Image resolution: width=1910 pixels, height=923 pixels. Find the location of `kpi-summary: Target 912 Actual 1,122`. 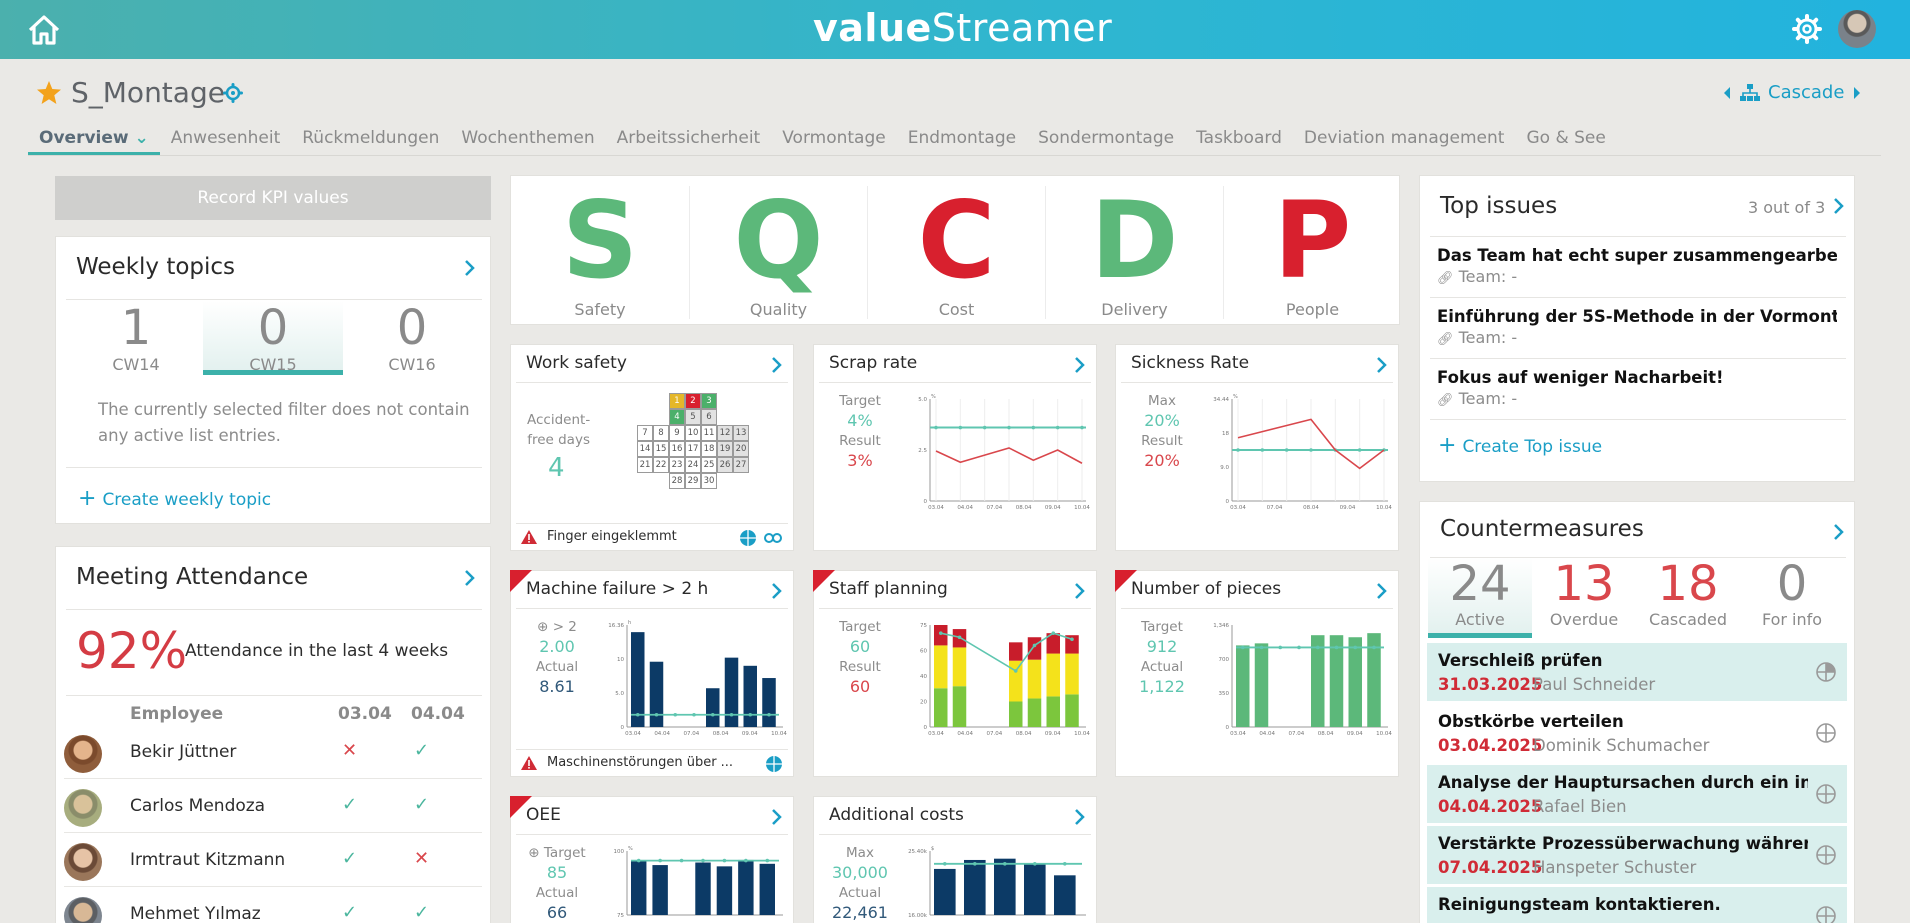

kpi-summary: Target 912 Actual 1,122 is located at coordinates (1162, 657).